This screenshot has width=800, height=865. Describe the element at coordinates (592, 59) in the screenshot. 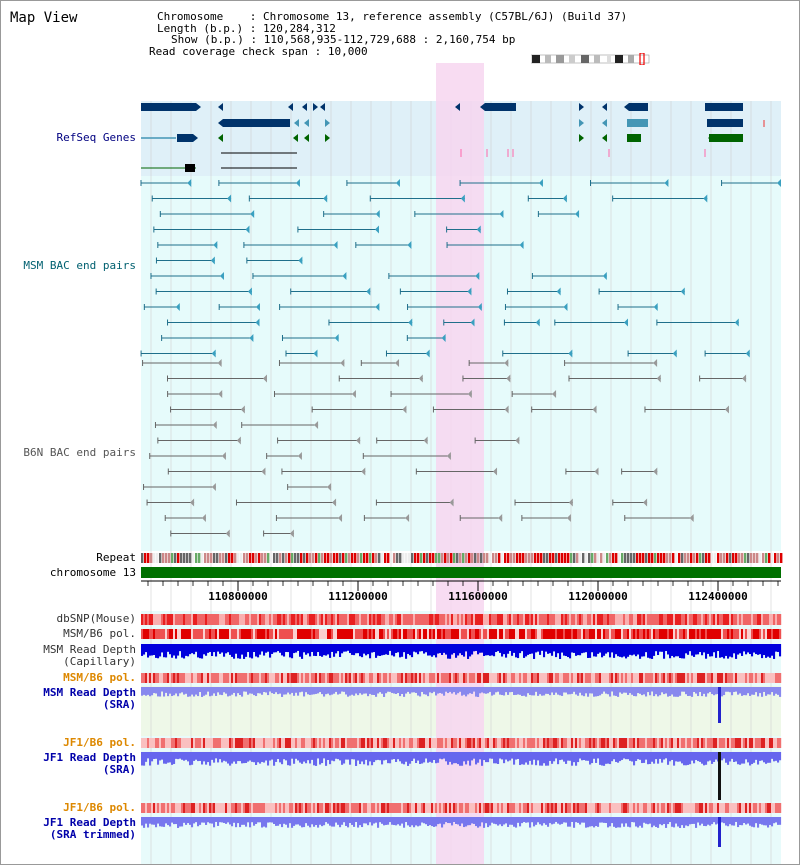

I see `chromosome-ideogram` at that location.